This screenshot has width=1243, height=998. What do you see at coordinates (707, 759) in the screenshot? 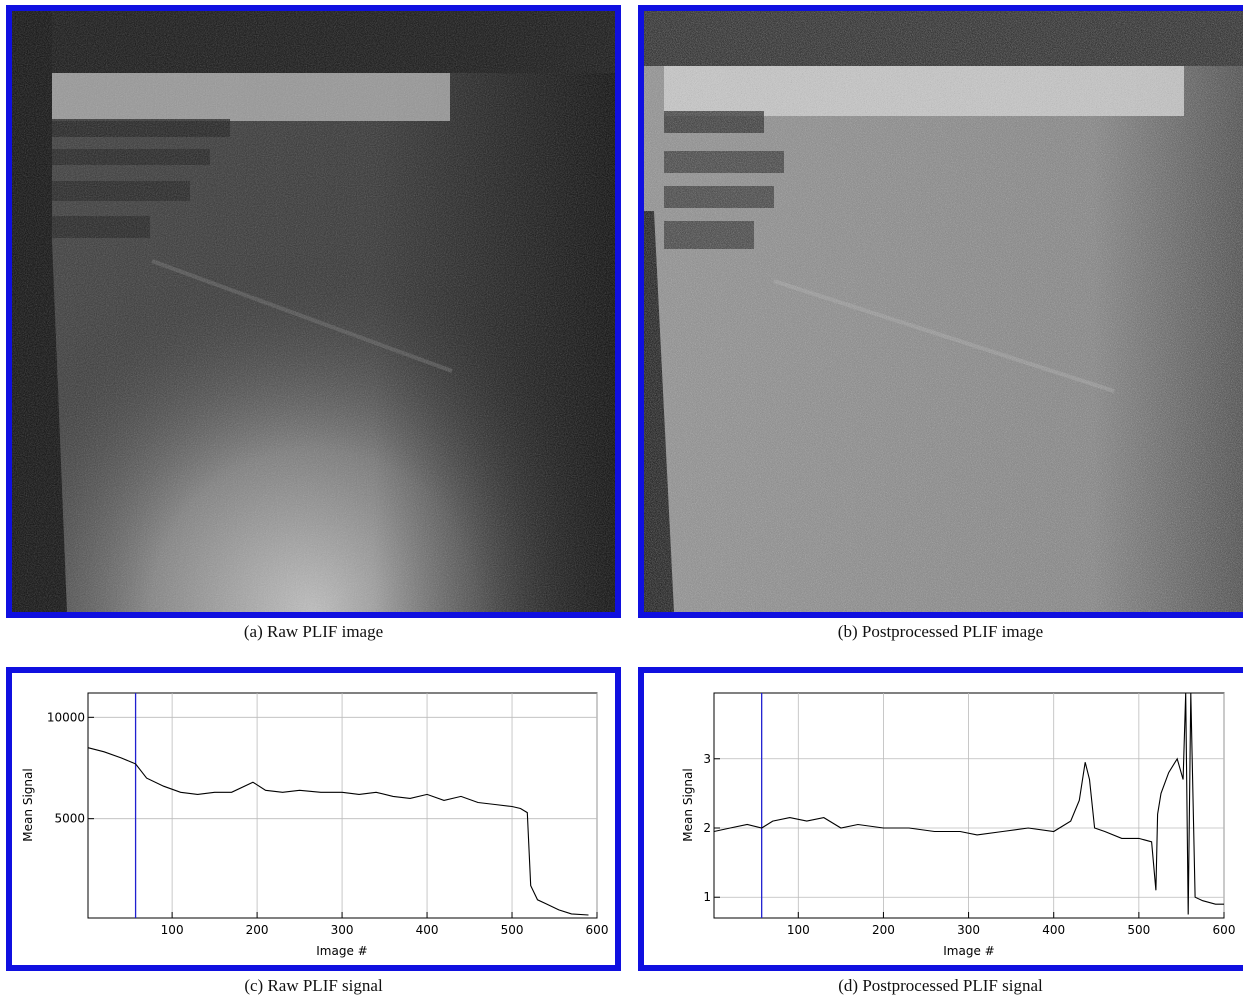
I see `y-tick-label: 3` at bounding box center [707, 759].